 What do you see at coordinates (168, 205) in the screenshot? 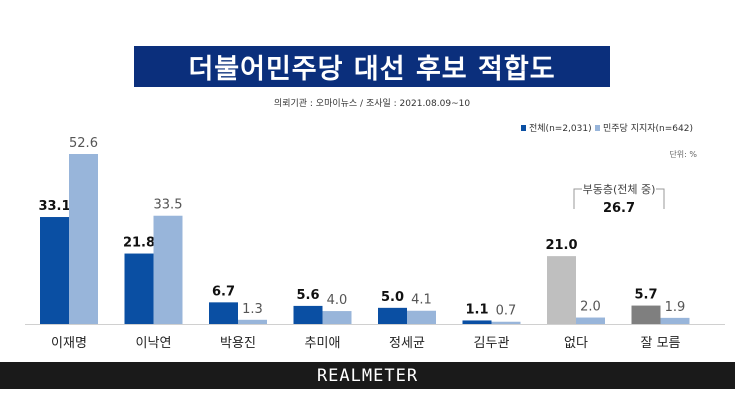
I see `data-label: 33.5` at bounding box center [168, 205].